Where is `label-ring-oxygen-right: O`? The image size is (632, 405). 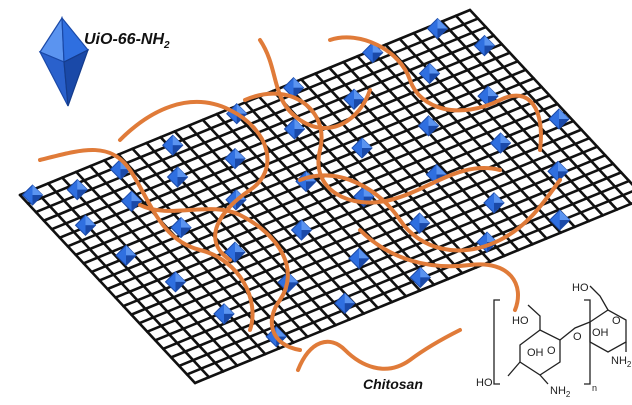
label-ring-oxygen-right: O is located at coordinates (616, 321).